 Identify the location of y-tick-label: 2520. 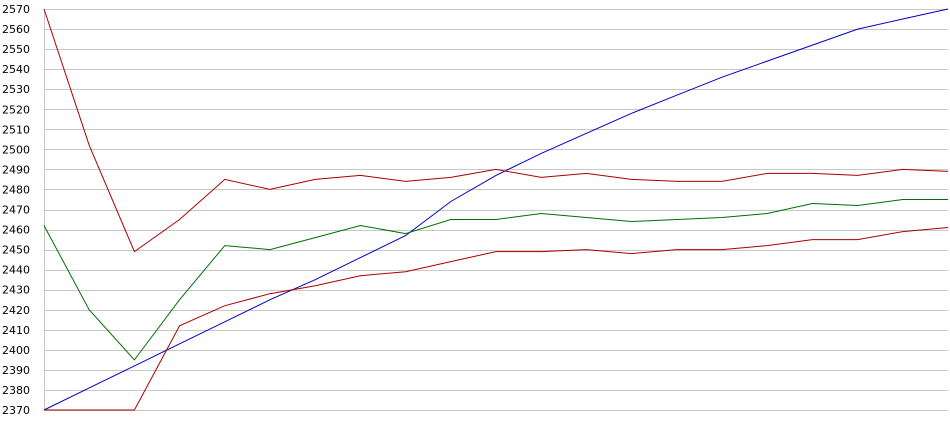
(16, 109).